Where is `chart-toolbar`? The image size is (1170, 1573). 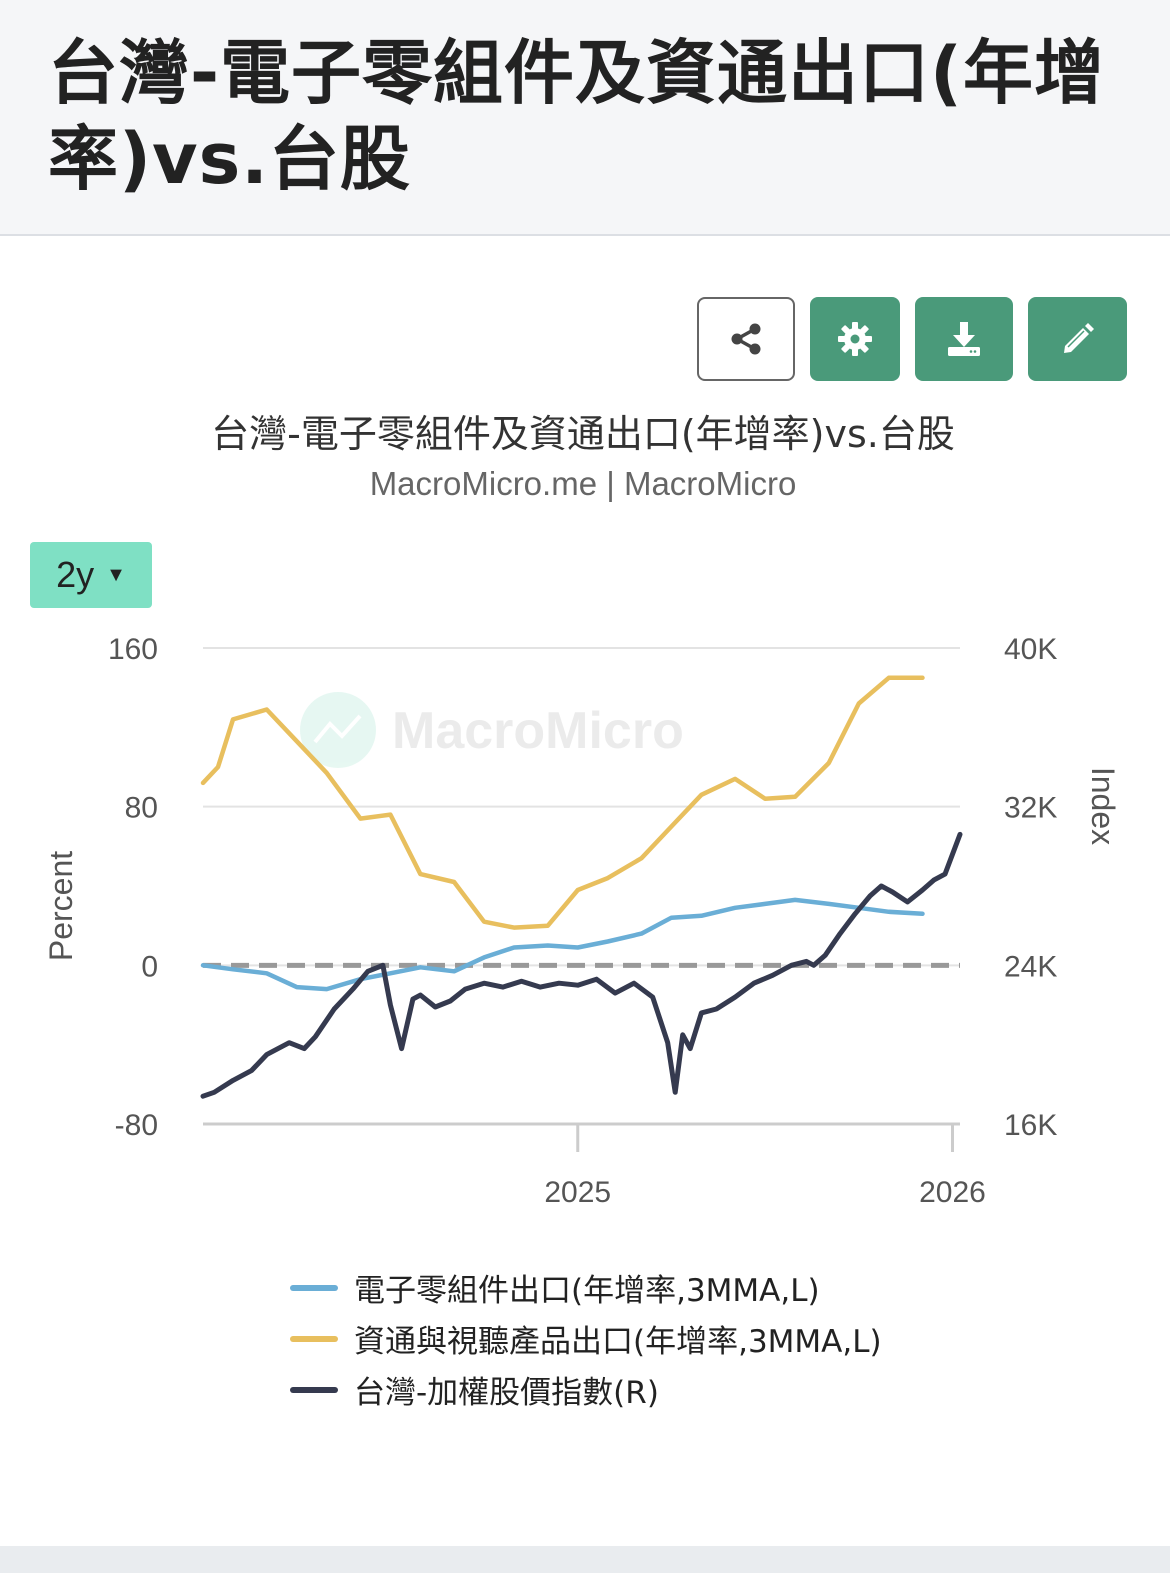 chart-toolbar is located at coordinates (585, 339).